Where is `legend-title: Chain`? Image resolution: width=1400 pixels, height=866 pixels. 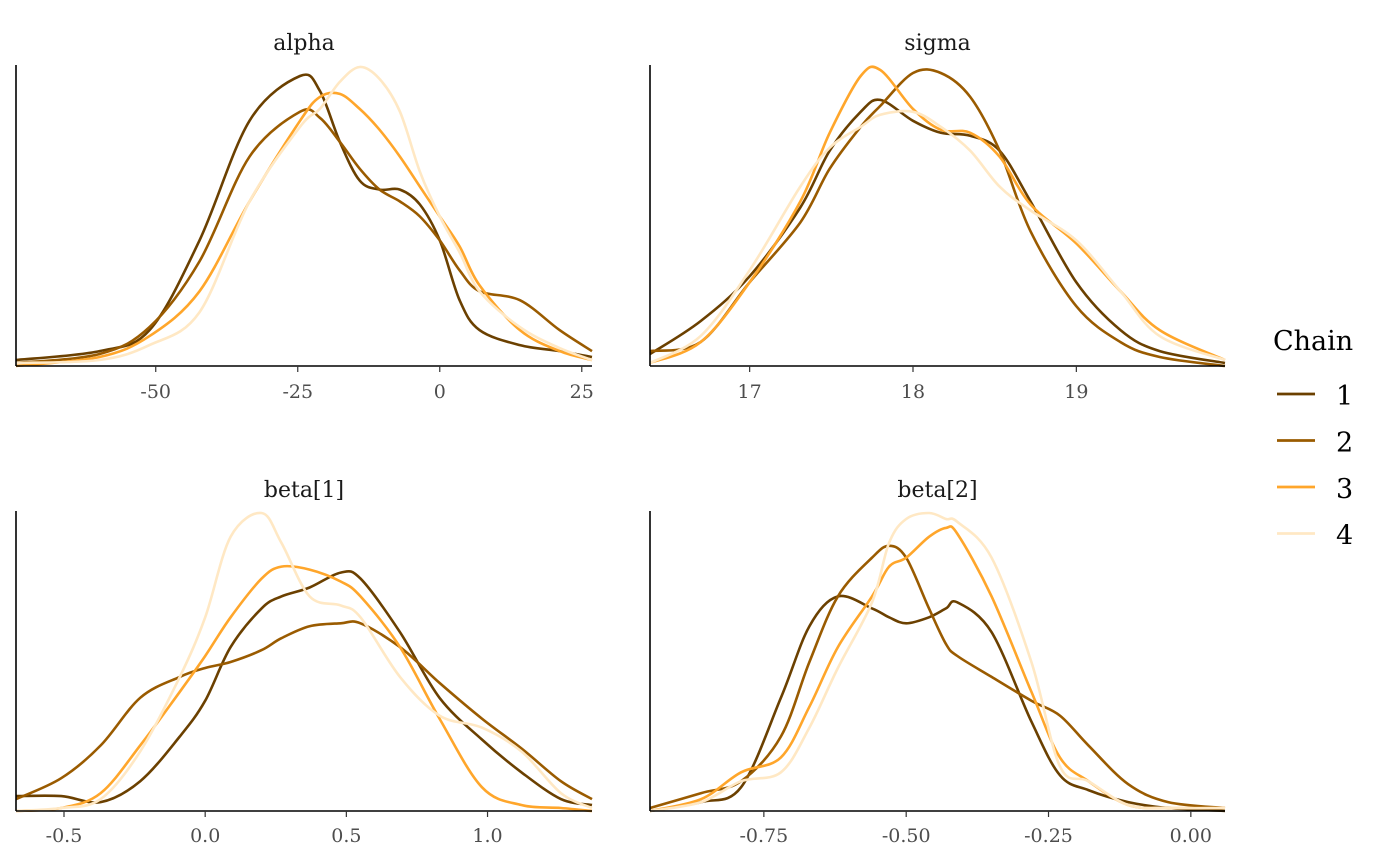
legend-title: Chain is located at coordinates (1313, 341).